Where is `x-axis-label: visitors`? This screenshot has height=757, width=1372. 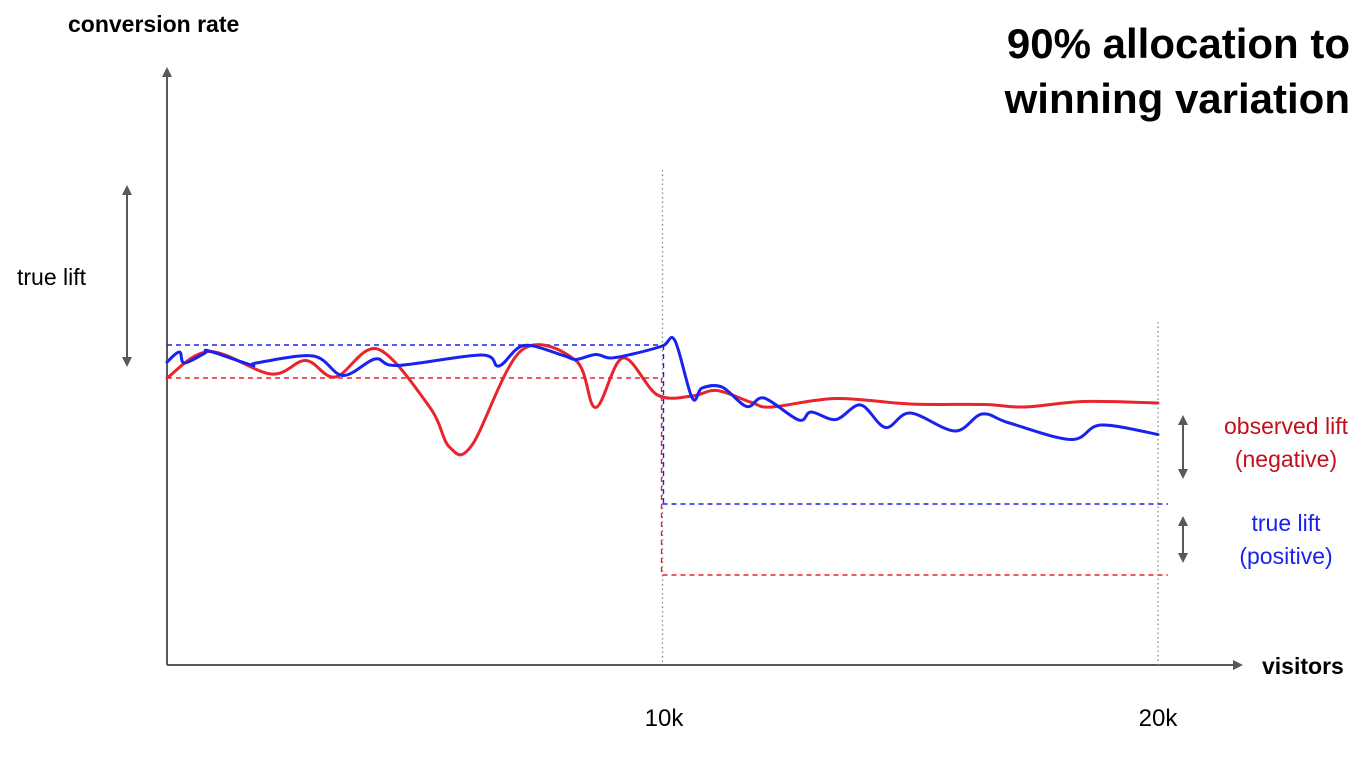 x-axis-label: visitors is located at coordinates (1303, 666).